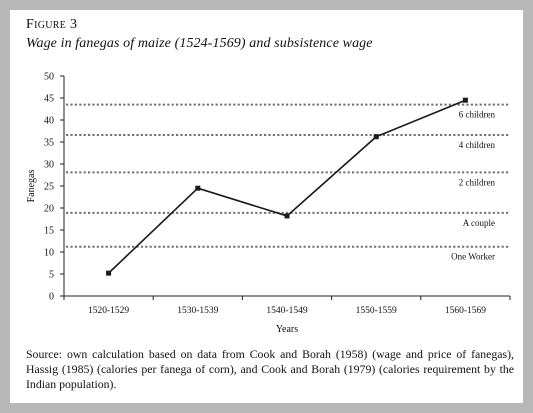 Image resolution: width=533 pixels, height=413 pixels. What do you see at coordinates (49, 77) in the screenshot?
I see `y-tick-label: 50` at bounding box center [49, 77].